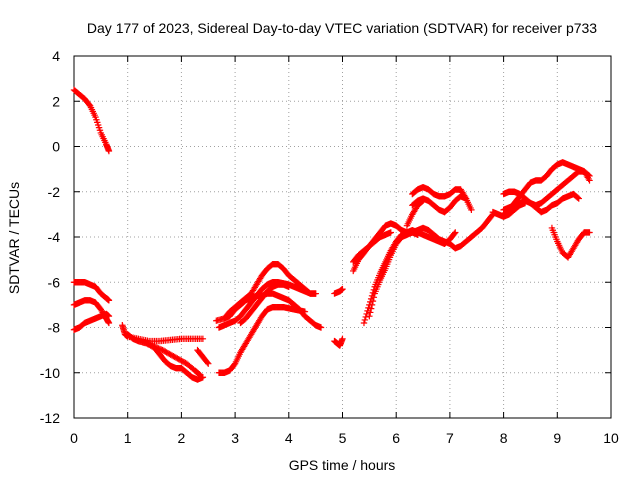 The height and width of the screenshot is (480, 640). Describe the element at coordinates (56, 56) in the screenshot. I see `y-tick-label: 4` at that location.